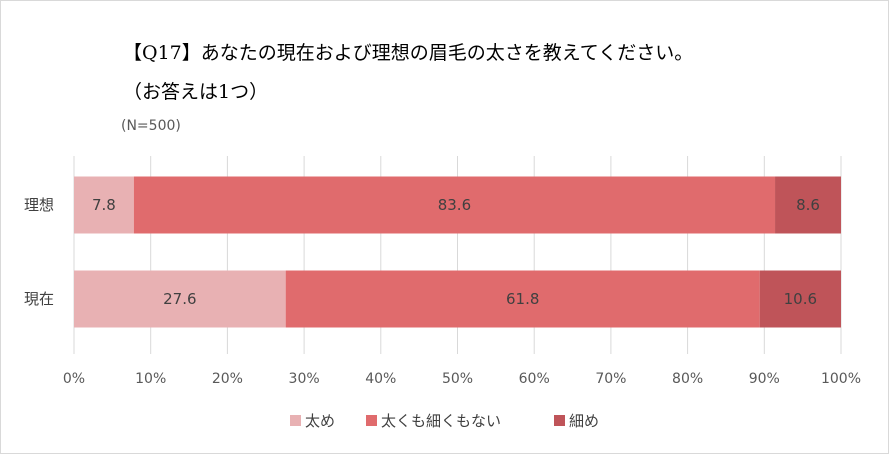  What do you see at coordinates (227, 379) in the screenshot?
I see `x-tick-label: 20%` at bounding box center [227, 379].